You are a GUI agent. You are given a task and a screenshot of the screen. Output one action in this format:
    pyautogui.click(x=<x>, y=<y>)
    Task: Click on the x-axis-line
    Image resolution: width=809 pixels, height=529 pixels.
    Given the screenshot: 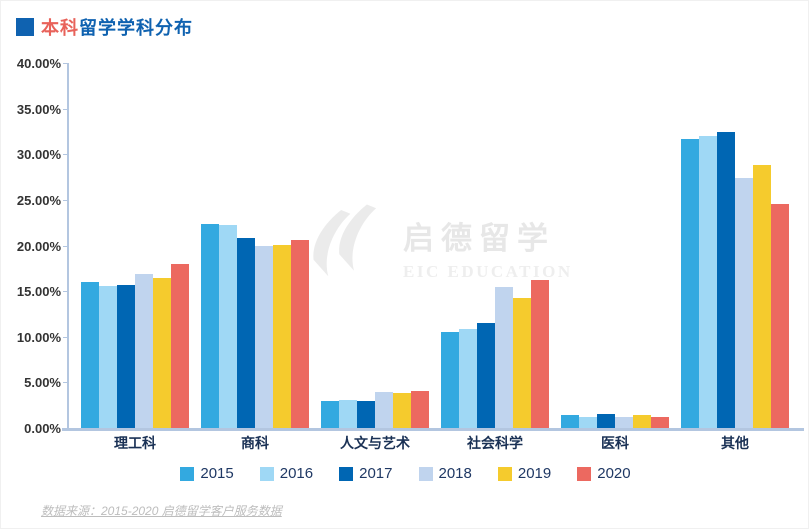 What is the action you would take?
    pyautogui.click(x=433, y=429)
    